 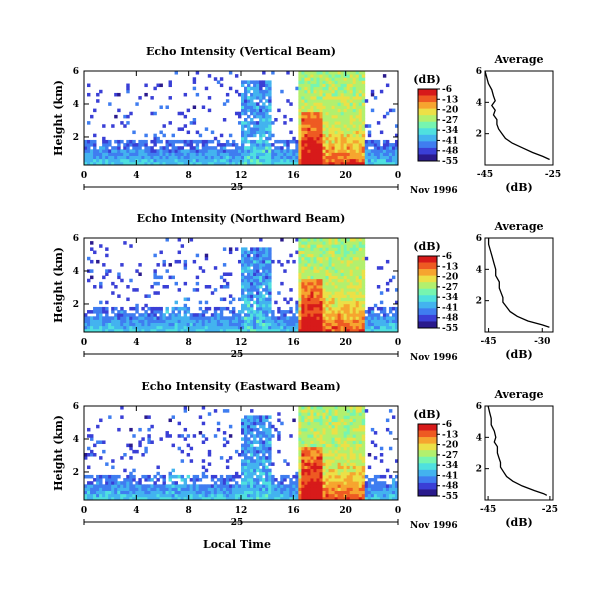 What do you see at coordinates (450, 446) in the screenshot?
I see `colorbar-tick-label: -20` at bounding box center [450, 446].